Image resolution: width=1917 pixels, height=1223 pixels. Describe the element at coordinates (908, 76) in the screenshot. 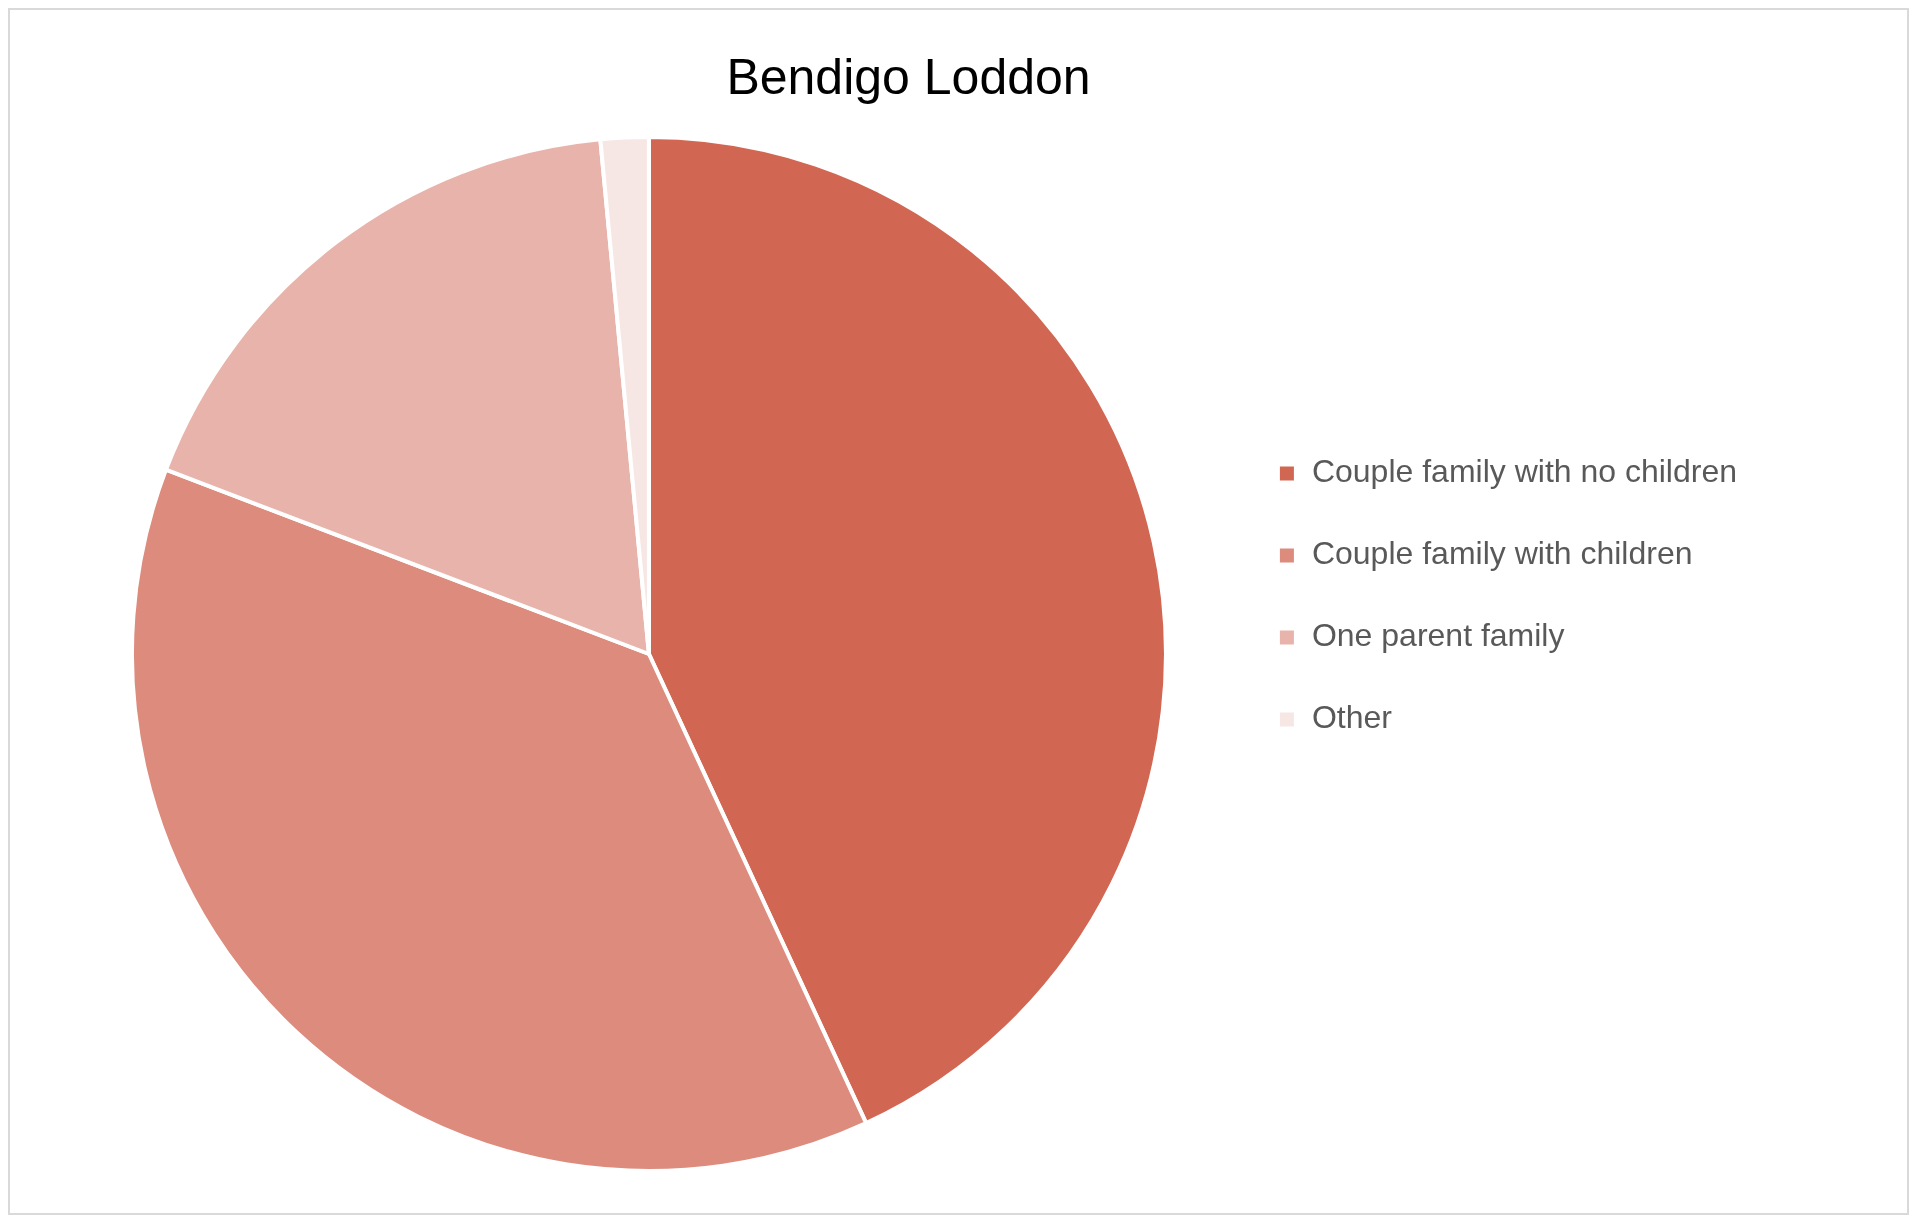

I see `chart-title: Bendigo Loddon` at that location.